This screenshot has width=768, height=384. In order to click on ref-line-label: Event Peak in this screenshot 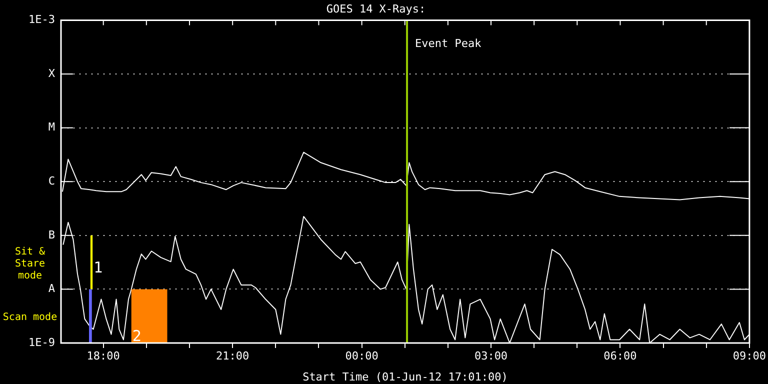, I will do `click(448, 43)`.